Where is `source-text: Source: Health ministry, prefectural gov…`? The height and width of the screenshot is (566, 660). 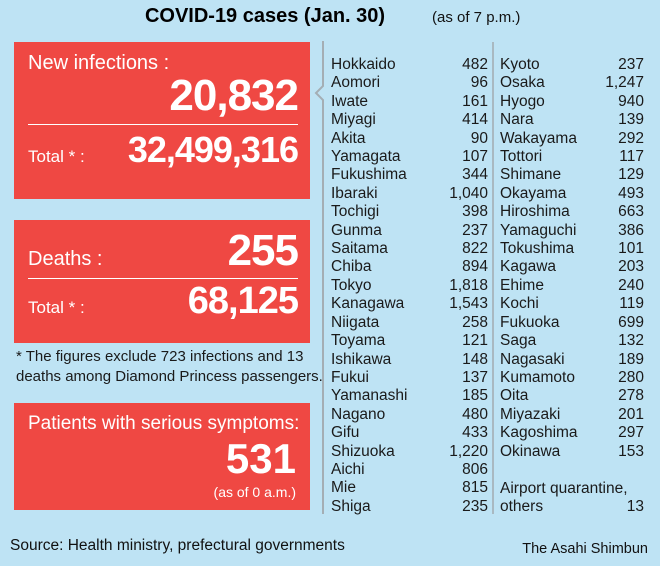
source-text: Source: Health ministry, prefectural gov… is located at coordinates (177, 545).